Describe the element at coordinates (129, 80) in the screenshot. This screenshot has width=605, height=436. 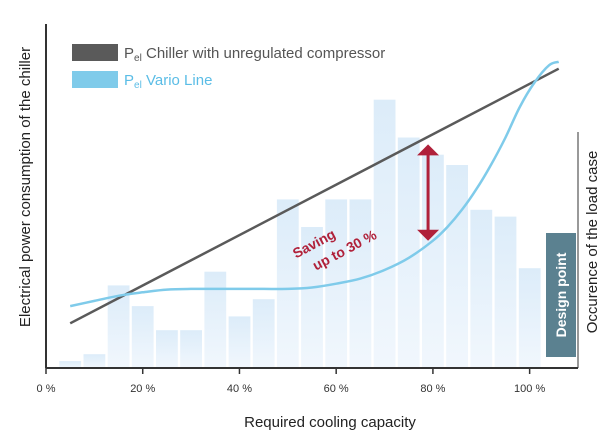
I see `legend-label-vario-line-main: P` at that location.